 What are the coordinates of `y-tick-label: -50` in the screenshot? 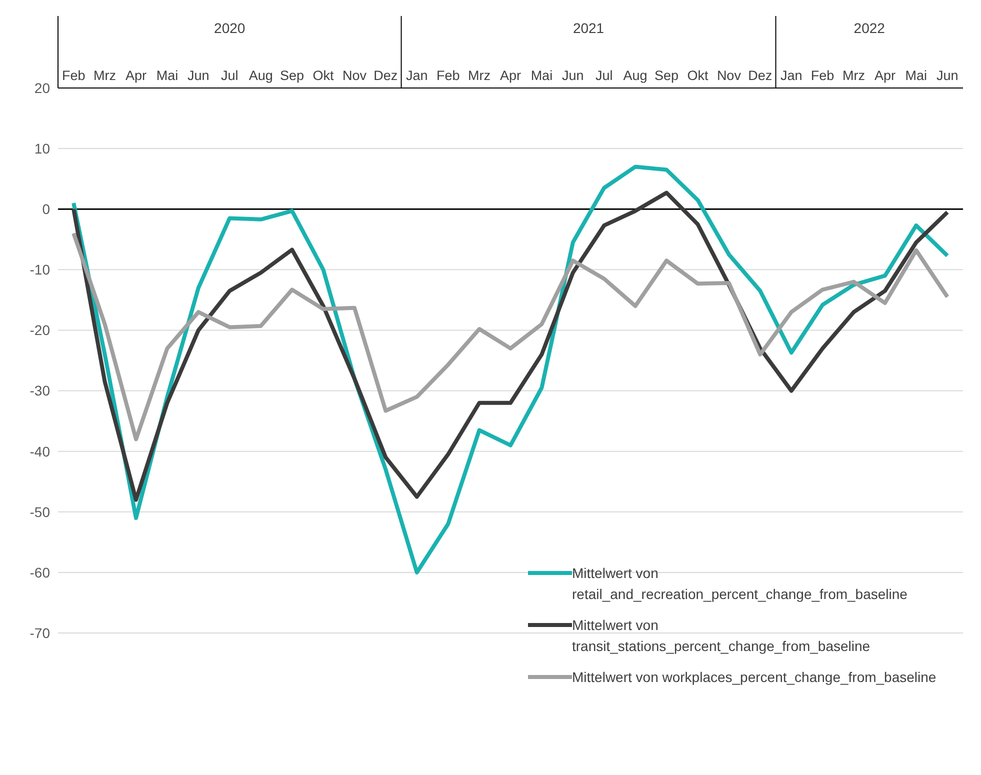 It's located at (40, 512).